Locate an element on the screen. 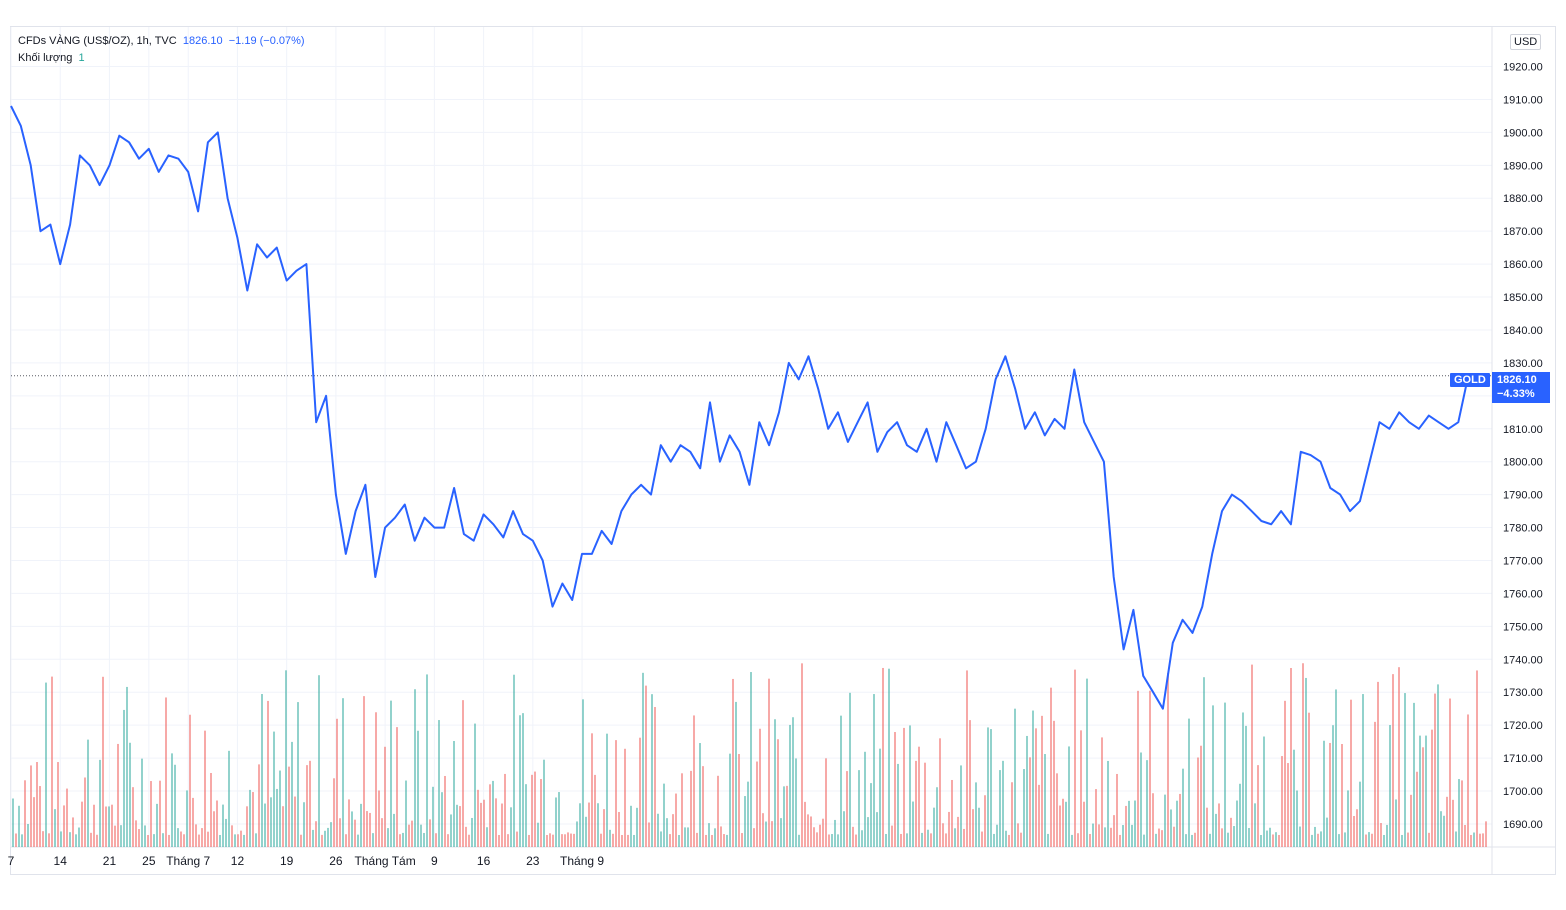 The width and height of the screenshot is (1566, 910). y-tick-label: 1910.00 is located at coordinates (1523, 100).